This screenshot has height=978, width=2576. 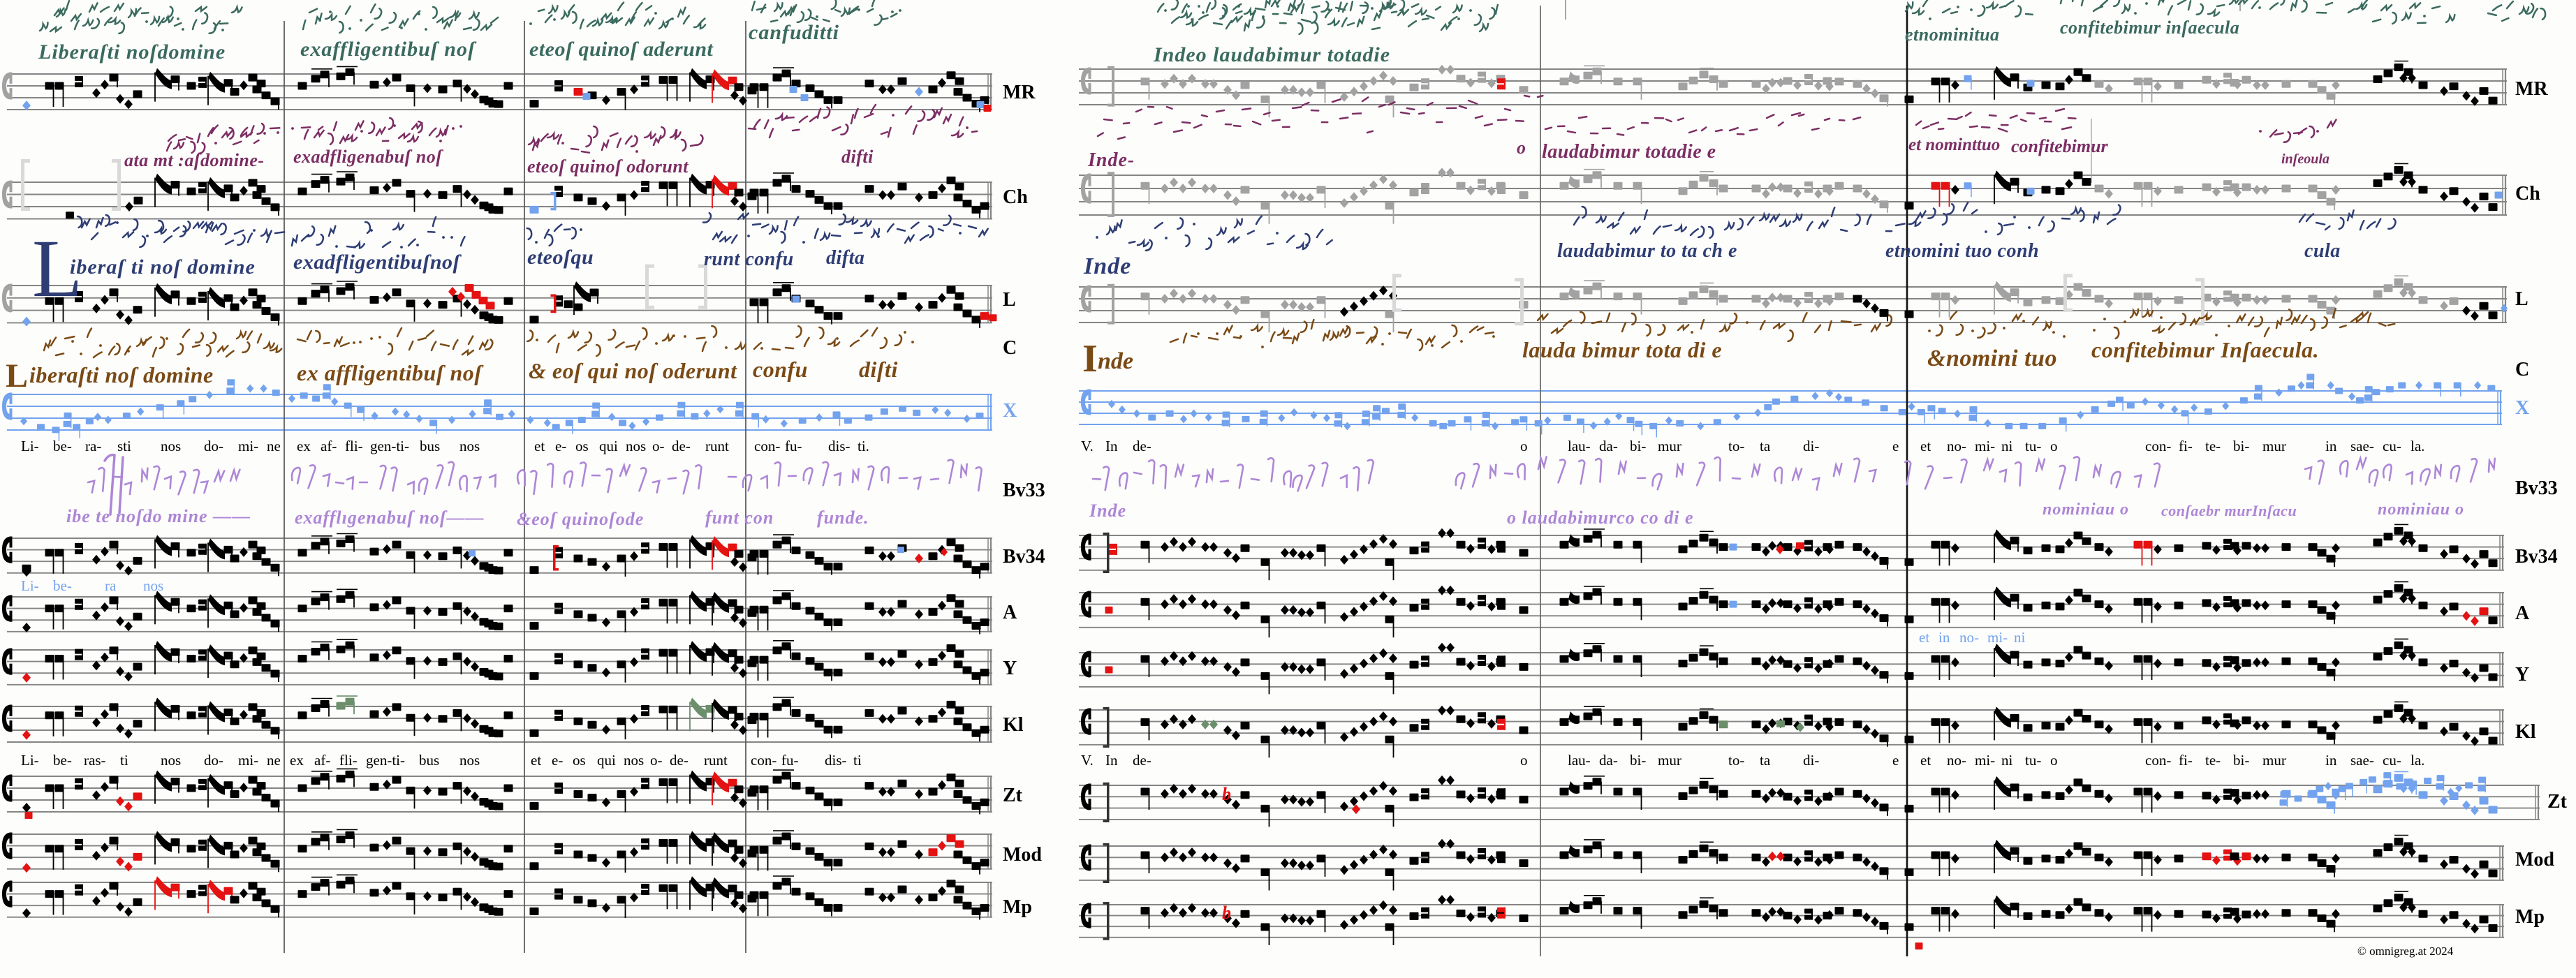 I want to click on svg-text: b, so click(x=1226, y=794).